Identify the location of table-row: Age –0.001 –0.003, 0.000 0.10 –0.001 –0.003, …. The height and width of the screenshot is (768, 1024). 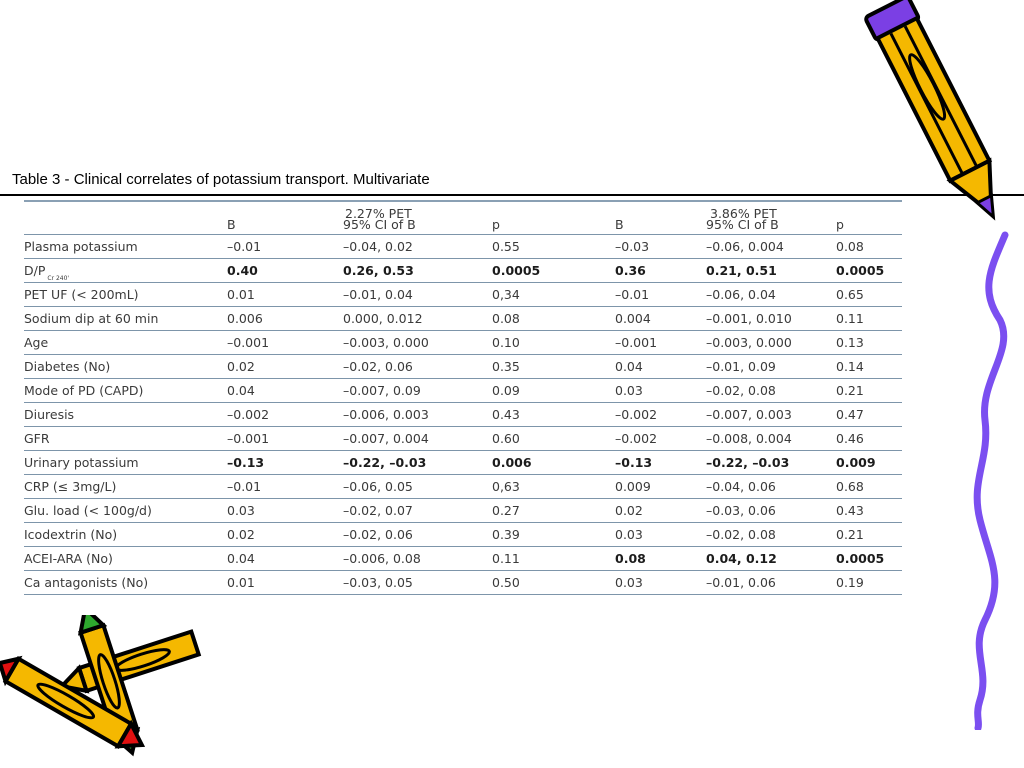
(463, 343).